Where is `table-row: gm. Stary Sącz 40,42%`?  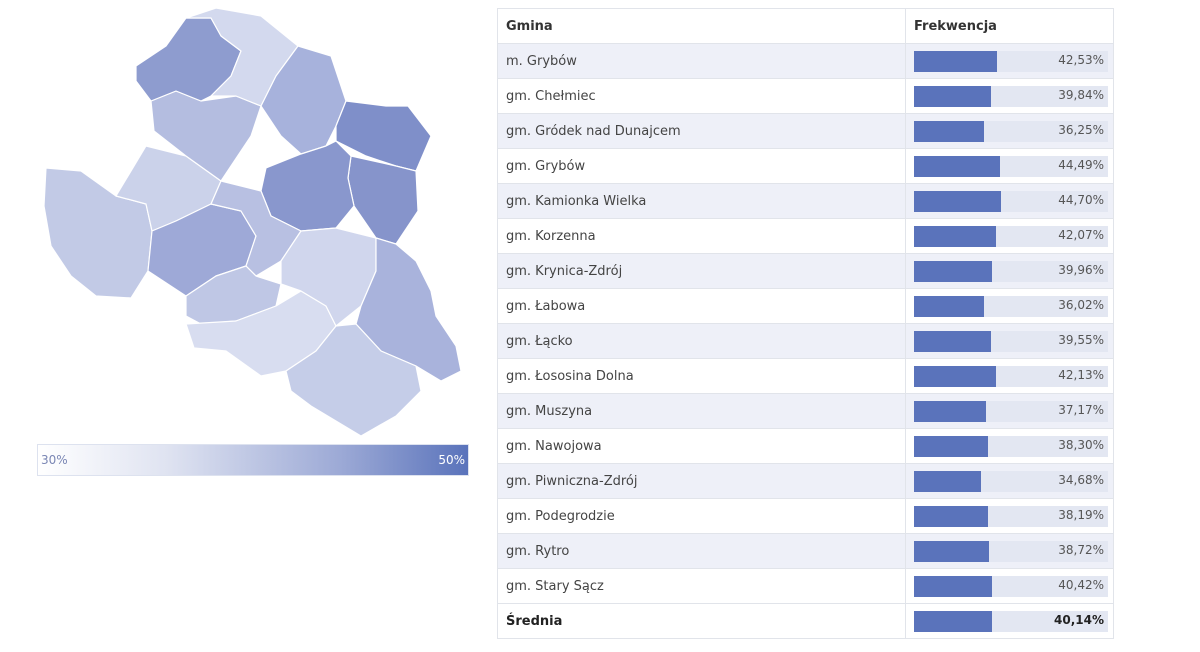
table-row: gm. Stary Sącz 40,42% is located at coordinates (805, 586).